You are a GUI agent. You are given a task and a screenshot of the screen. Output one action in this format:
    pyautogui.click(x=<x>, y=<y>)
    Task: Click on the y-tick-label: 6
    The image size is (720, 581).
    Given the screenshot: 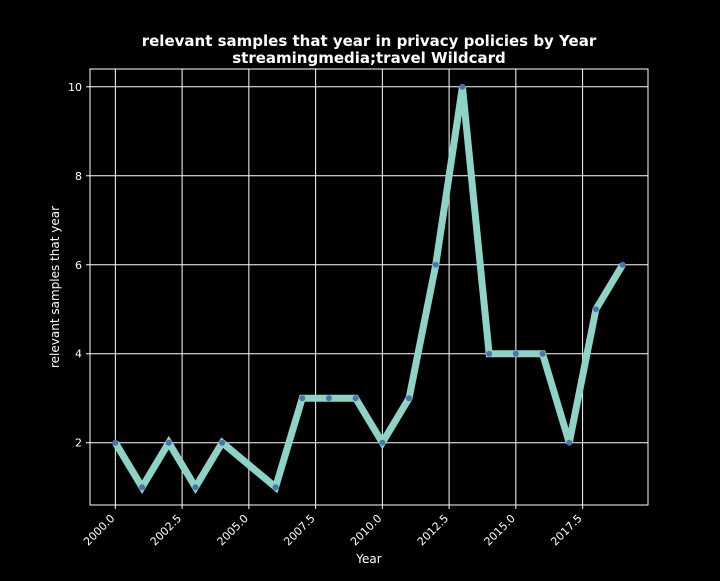 What is the action you would take?
    pyautogui.click(x=78, y=265)
    